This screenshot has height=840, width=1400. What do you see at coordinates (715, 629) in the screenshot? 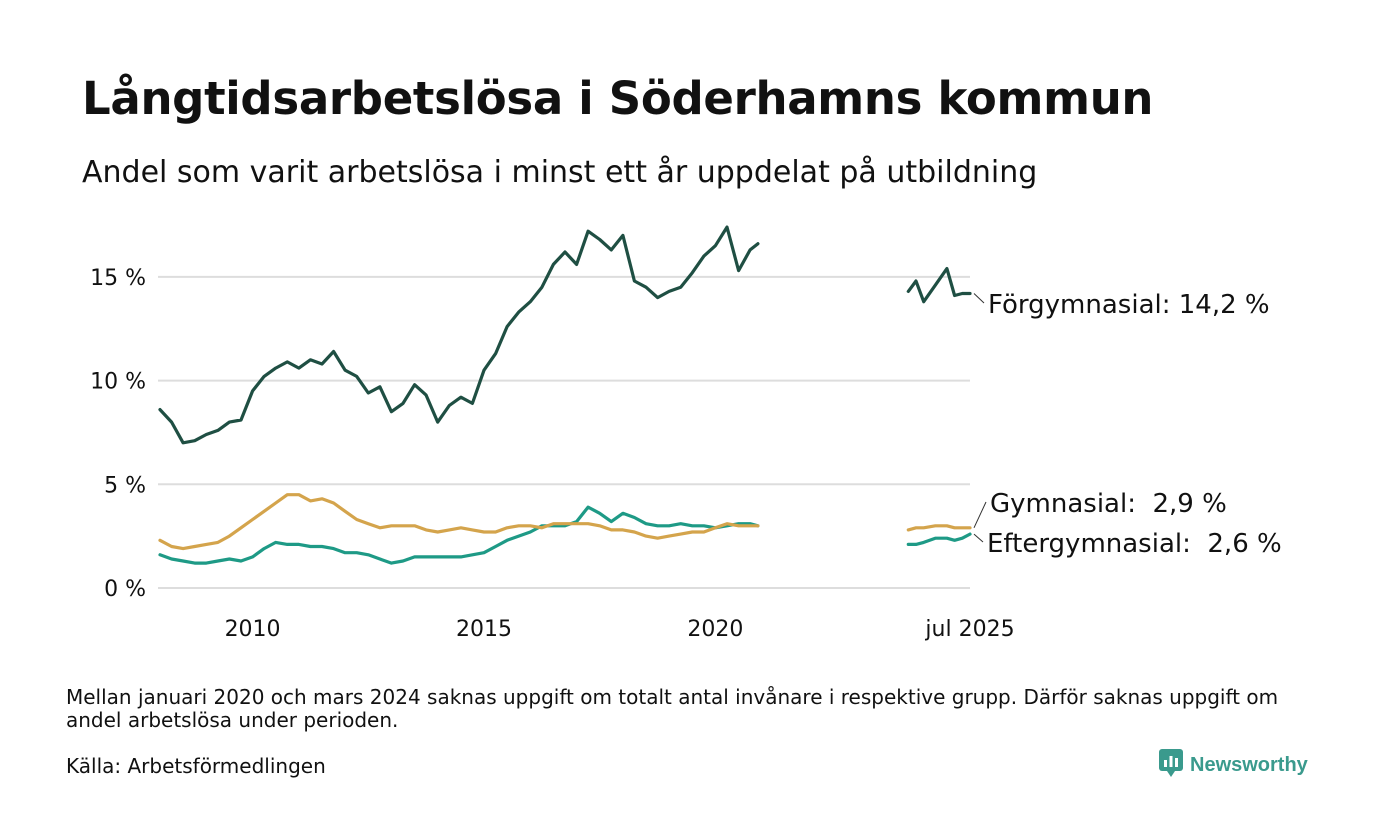
I see `x-tick-label: 2020` at bounding box center [715, 629].